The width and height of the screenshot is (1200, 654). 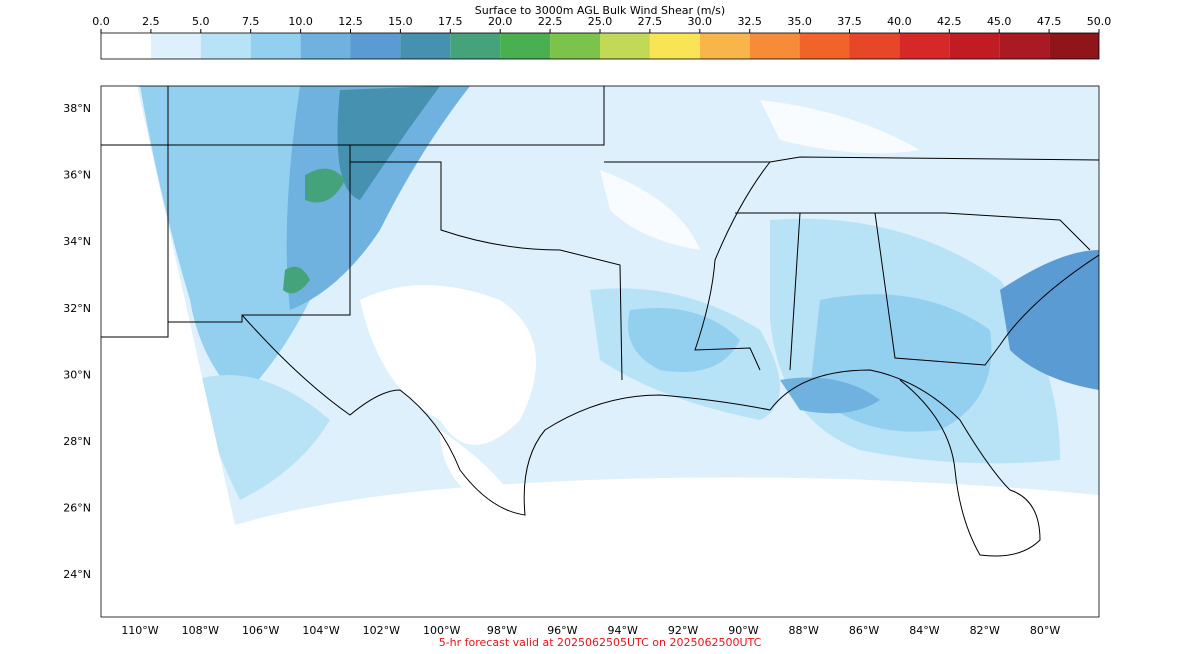 I want to click on colorbar-tick-label: 25.0, so click(x=600, y=21).